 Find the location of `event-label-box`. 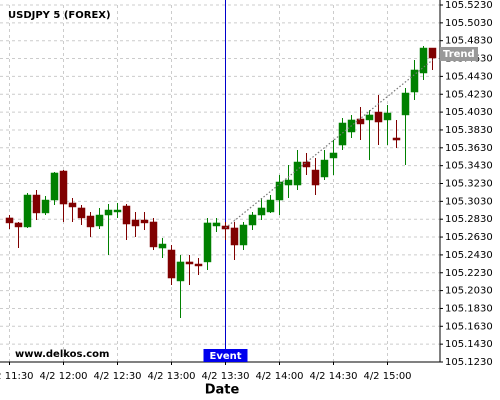

event-label-box is located at coordinates (225, 355).